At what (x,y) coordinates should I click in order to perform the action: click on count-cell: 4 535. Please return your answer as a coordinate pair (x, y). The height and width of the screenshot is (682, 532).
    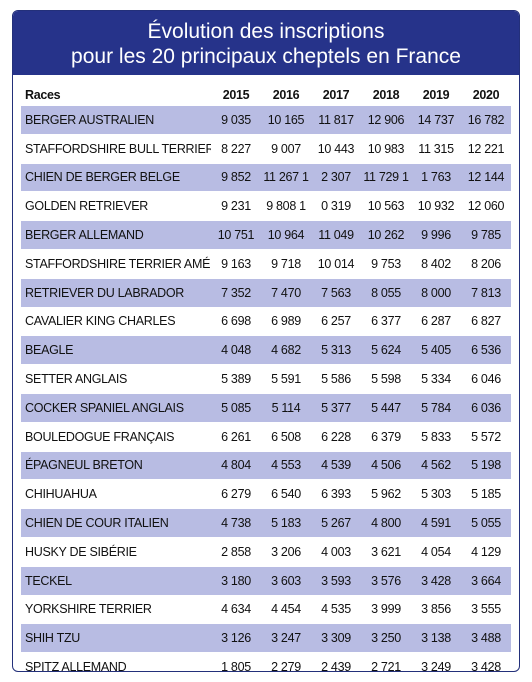
    Looking at the image, I should click on (336, 609).